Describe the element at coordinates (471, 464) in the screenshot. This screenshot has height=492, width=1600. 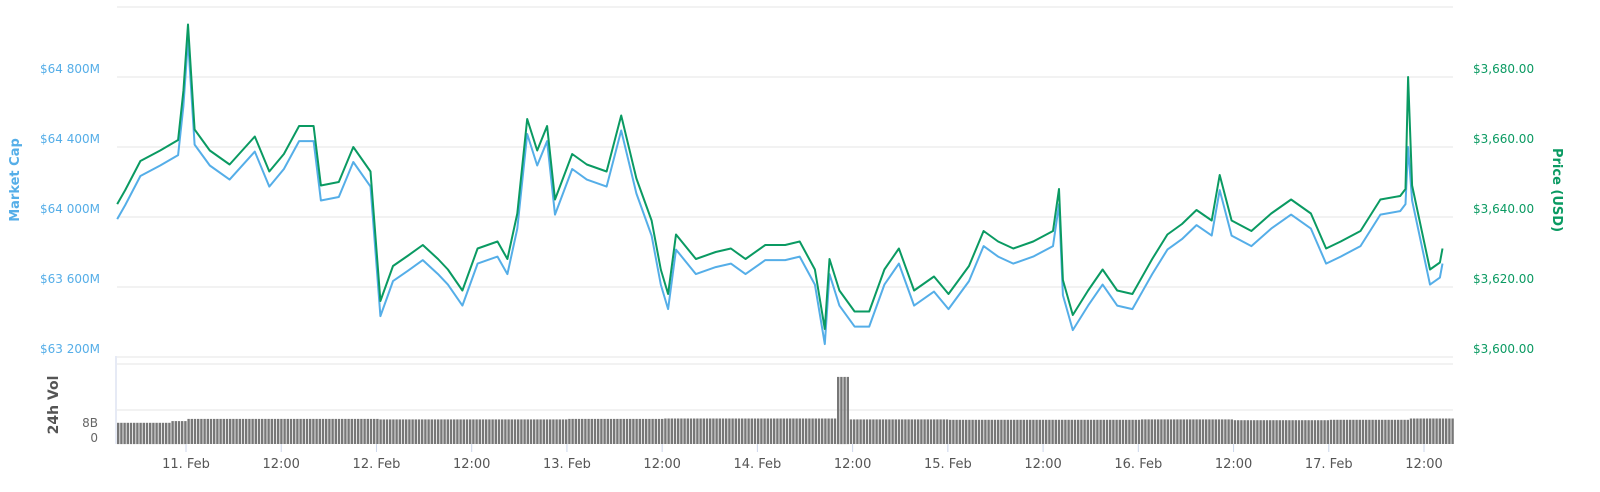
I see `x-tick-label: 12:00` at that location.